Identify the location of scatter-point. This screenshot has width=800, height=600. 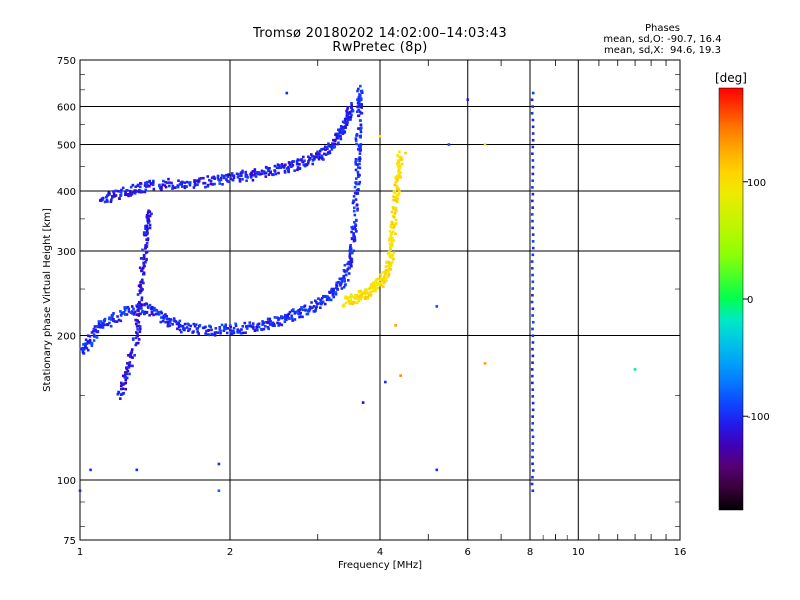
(363, 402).